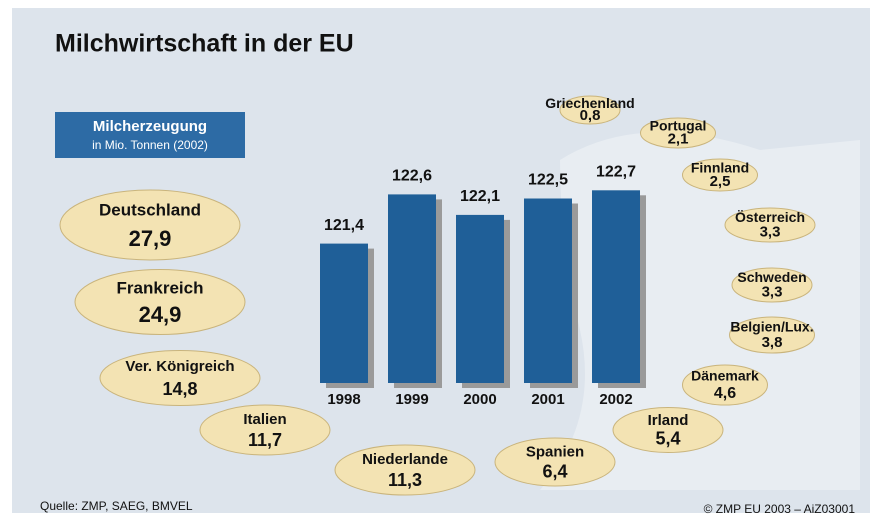  Describe the element at coordinates (555, 451) in the screenshot. I see `country-name: Spanien` at that location.